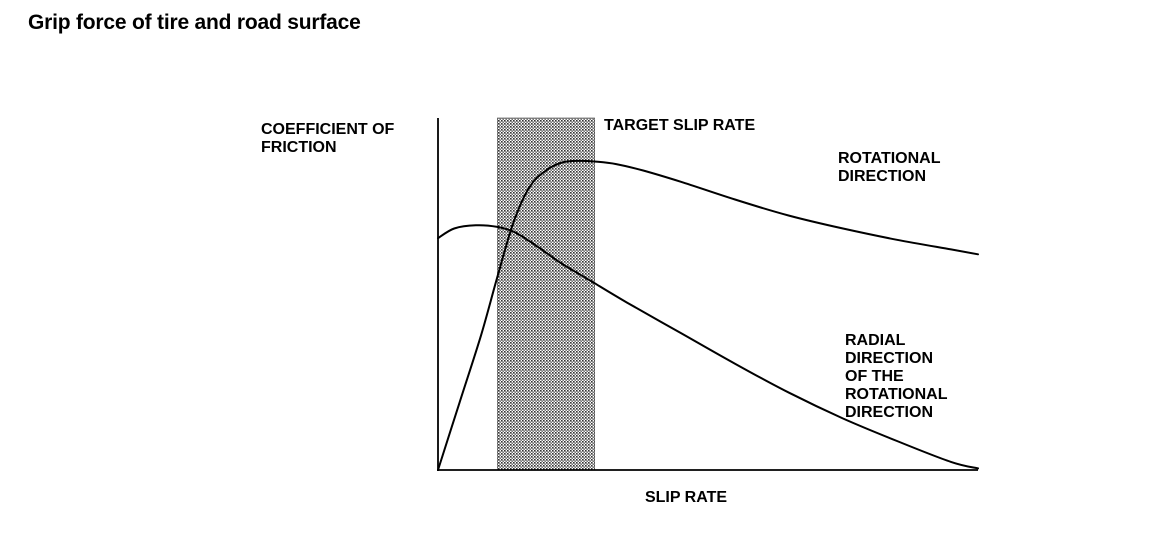  Describe the element at coordinates (679, 125) in the screenshot. I see `target-slip-rate-label: TARGET SLIP RATE` at that location.